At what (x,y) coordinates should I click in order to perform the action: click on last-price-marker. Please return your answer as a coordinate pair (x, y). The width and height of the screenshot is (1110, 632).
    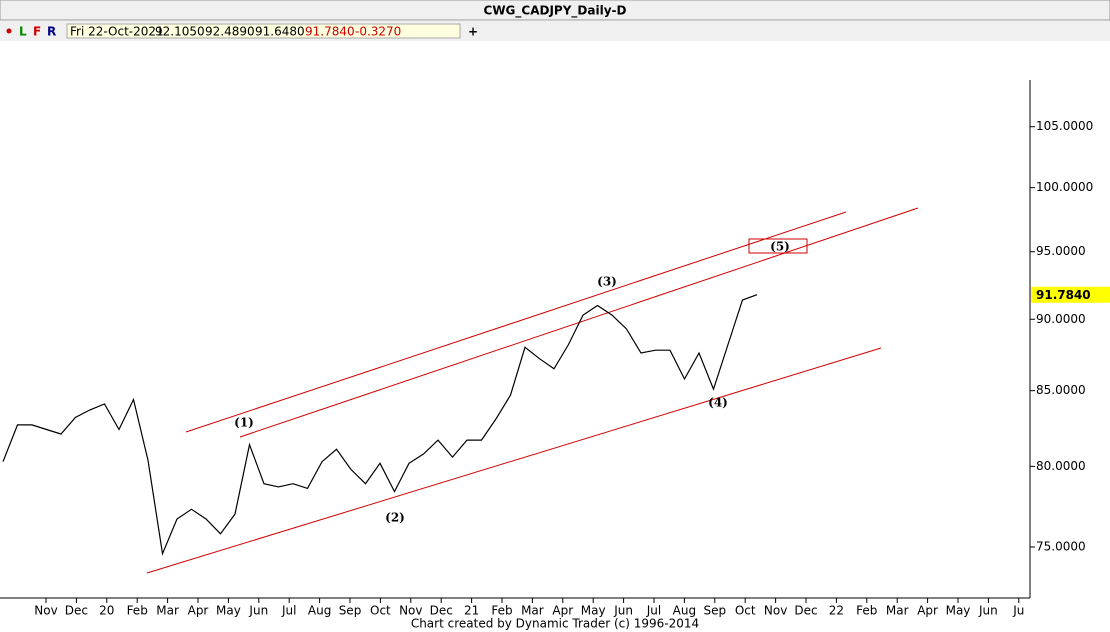
    Looking at the image, I should click on (1070, 294).